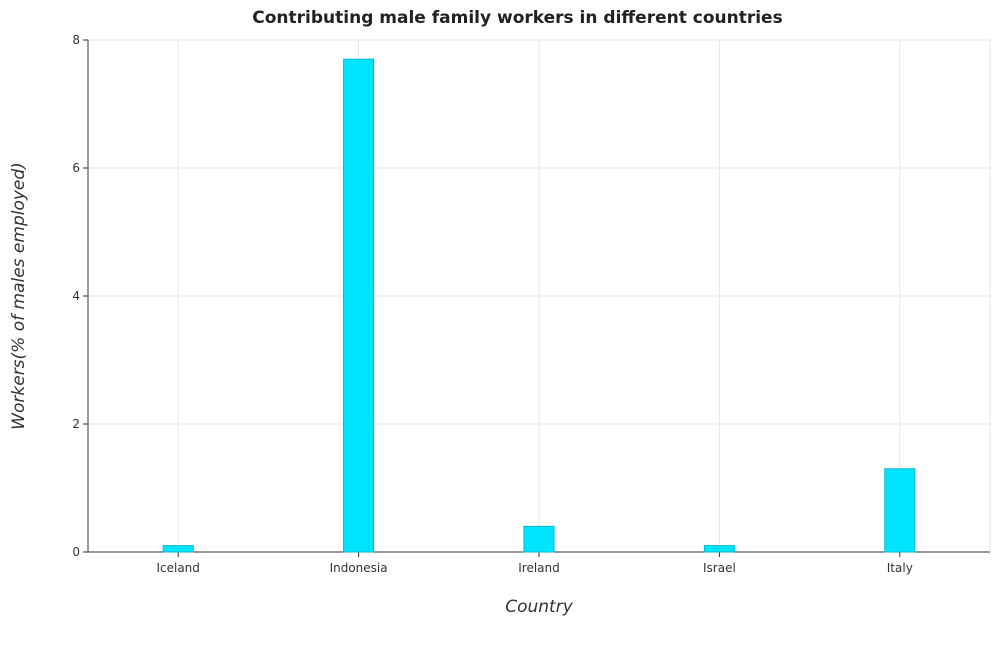 The width and height of the screenshot is (1000, 650). Describe the element at coordinates (76, 40) in the screenshot. I see `y-tick-label: 8` at that location.